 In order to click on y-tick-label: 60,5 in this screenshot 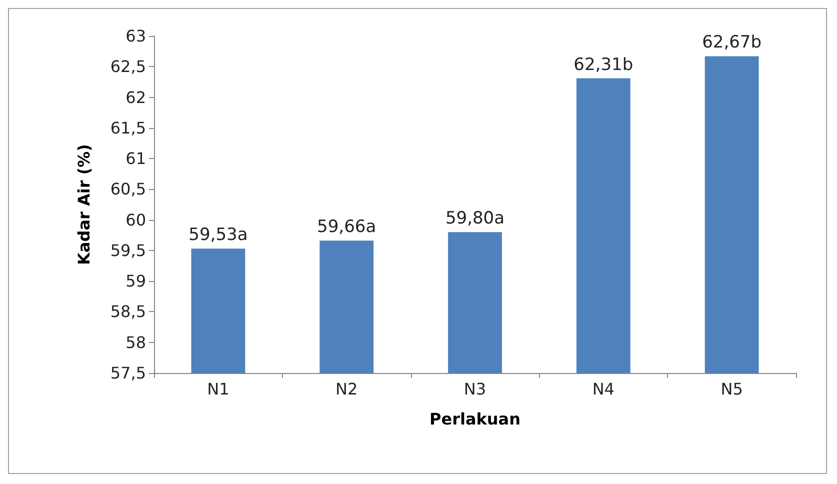, I will do `click(128, 189)`.